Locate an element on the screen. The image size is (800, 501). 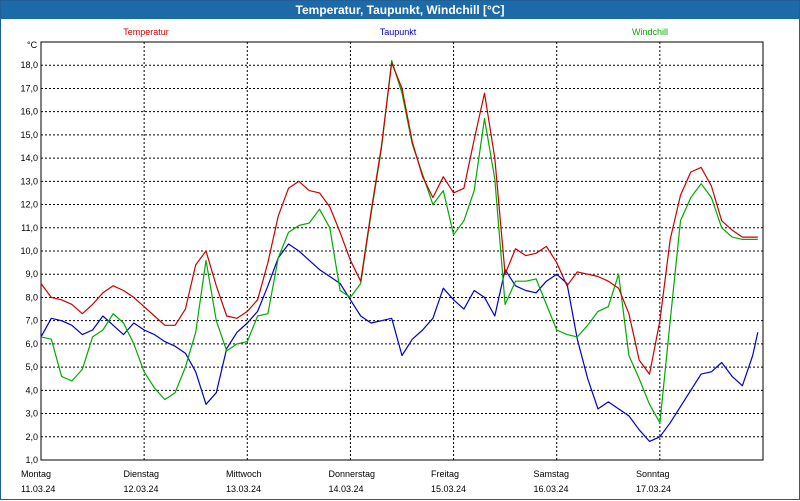
y-tick-label: 10,0 is located at coordinates (29, 251).